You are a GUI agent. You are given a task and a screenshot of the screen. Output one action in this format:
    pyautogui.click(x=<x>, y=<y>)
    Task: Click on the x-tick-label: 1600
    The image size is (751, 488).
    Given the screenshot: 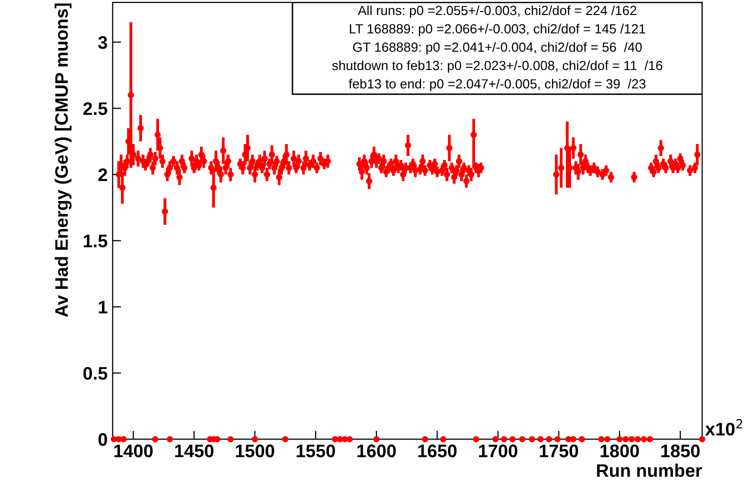 What is the action you would take?
    pyautogui.click(x=376, y=451)
    